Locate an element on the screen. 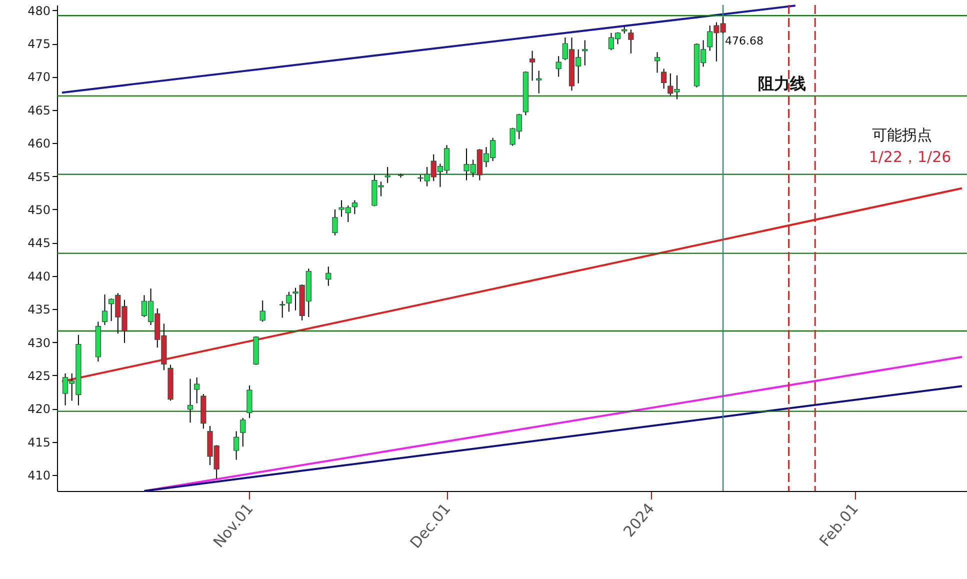 This screenshot has width=967, height=579. y-tick-label: 475 is located at coordinates (39, 44).